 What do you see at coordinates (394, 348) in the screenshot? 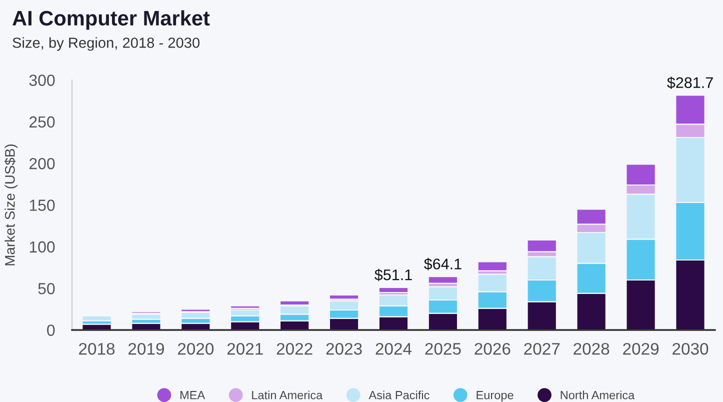
I see `x-tick-label: 2024` at bounding box center [394, 348].